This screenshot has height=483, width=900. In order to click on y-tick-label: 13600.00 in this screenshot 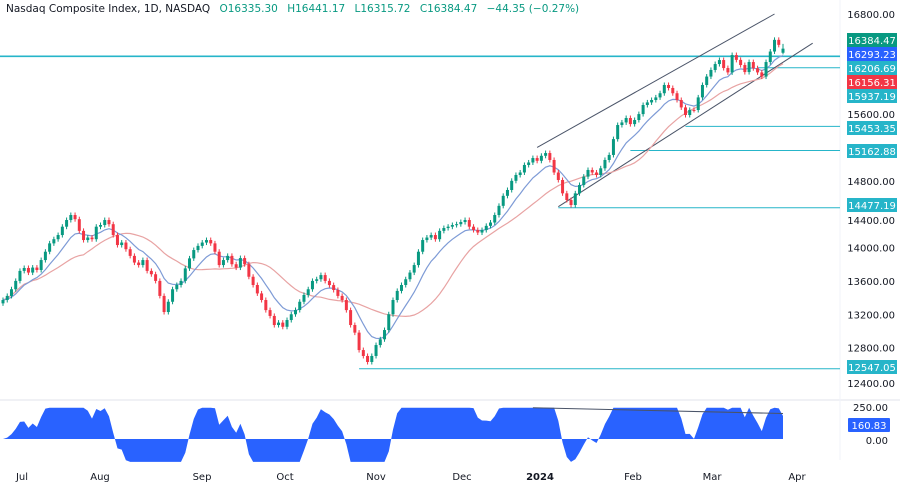, I will do `click(871, 282)`.